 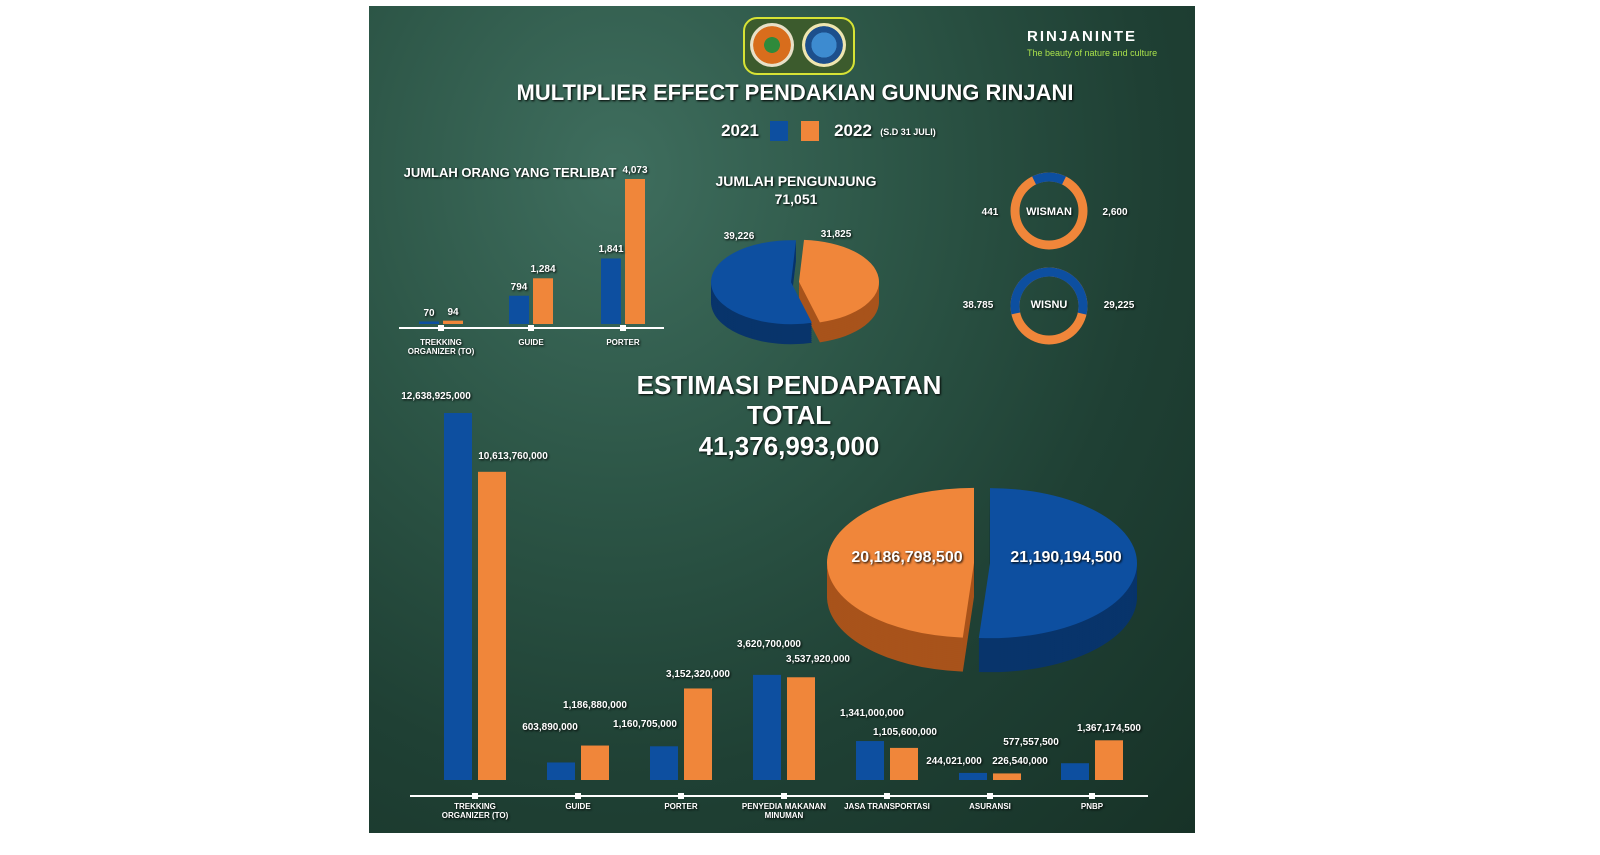 I want to click on value-label: 603,890,000, so click(x=550, y=727).